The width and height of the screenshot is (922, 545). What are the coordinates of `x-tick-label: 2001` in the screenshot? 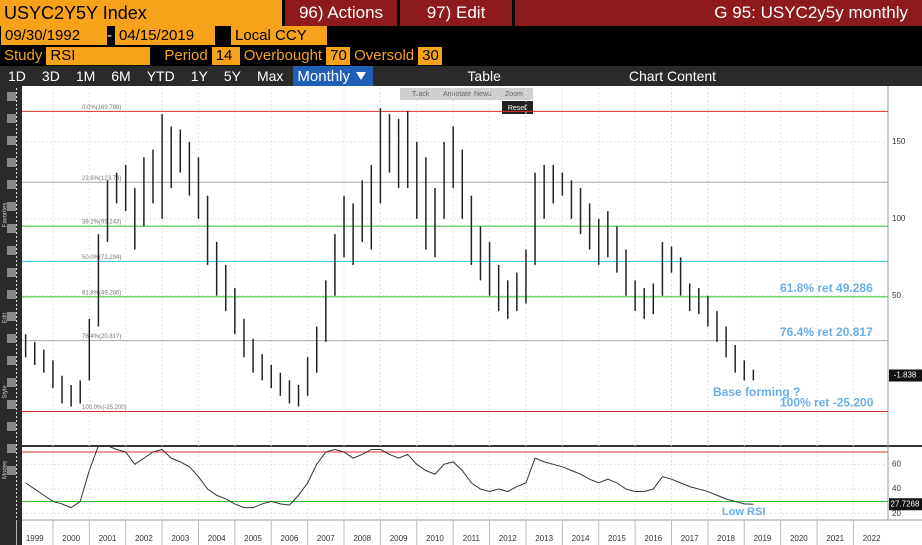 It's located at (108, 538).